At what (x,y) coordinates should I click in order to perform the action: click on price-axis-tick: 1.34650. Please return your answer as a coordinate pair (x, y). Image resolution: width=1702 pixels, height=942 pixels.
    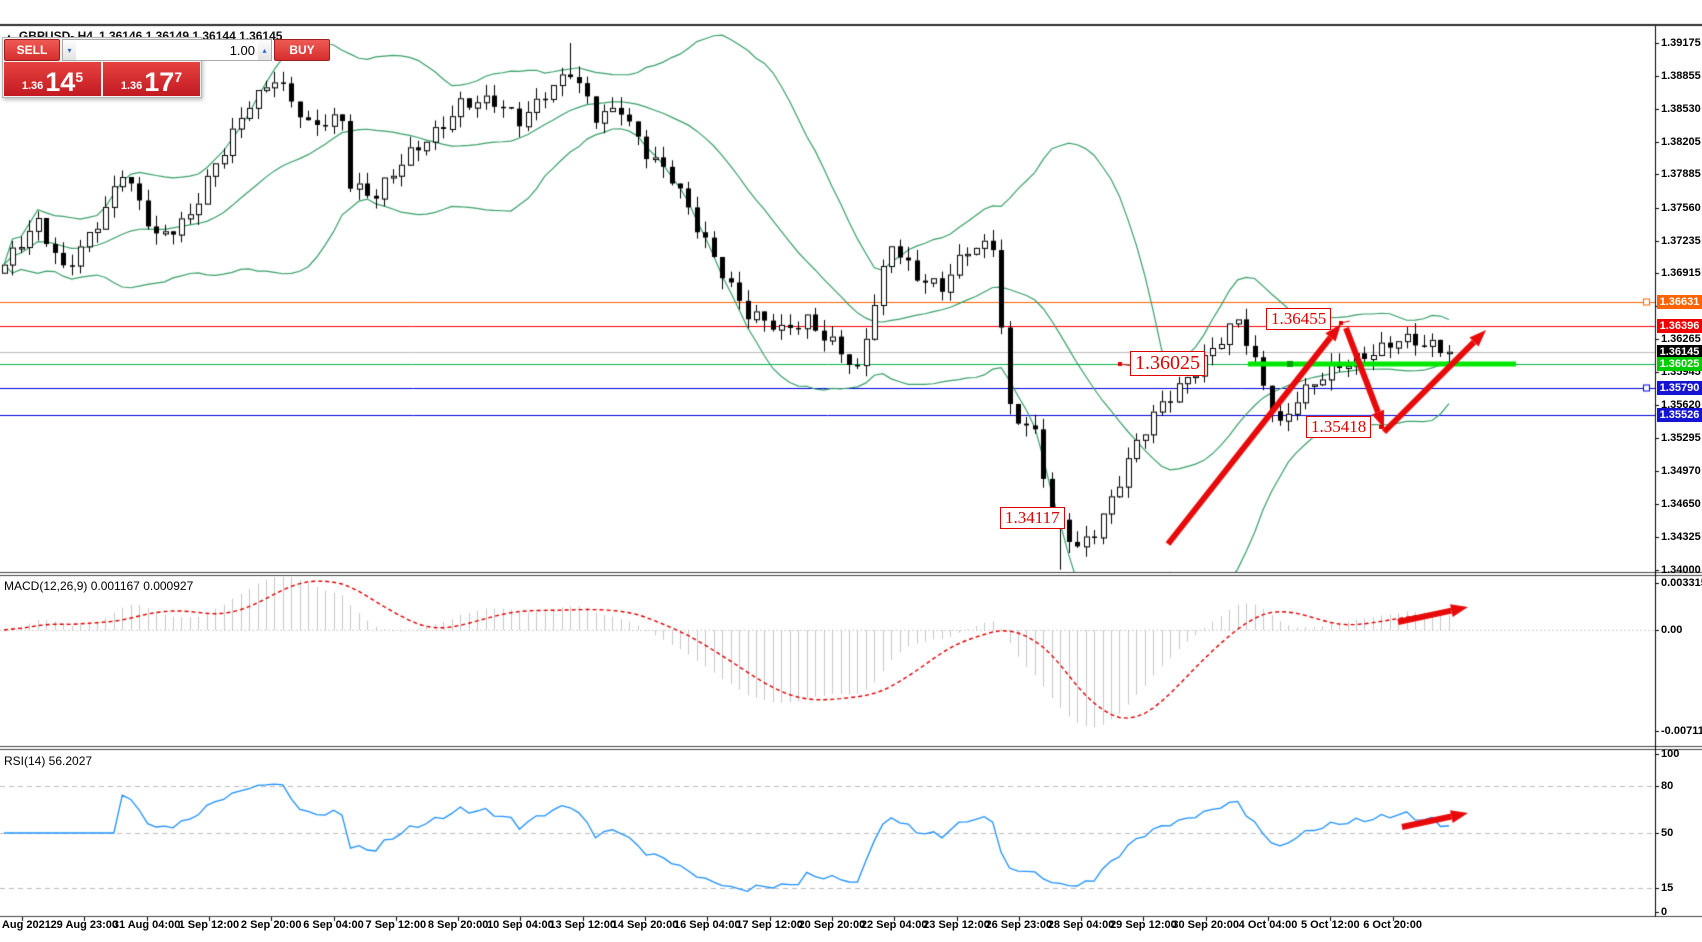
    Looking at the image, I should click on (1681, 504).